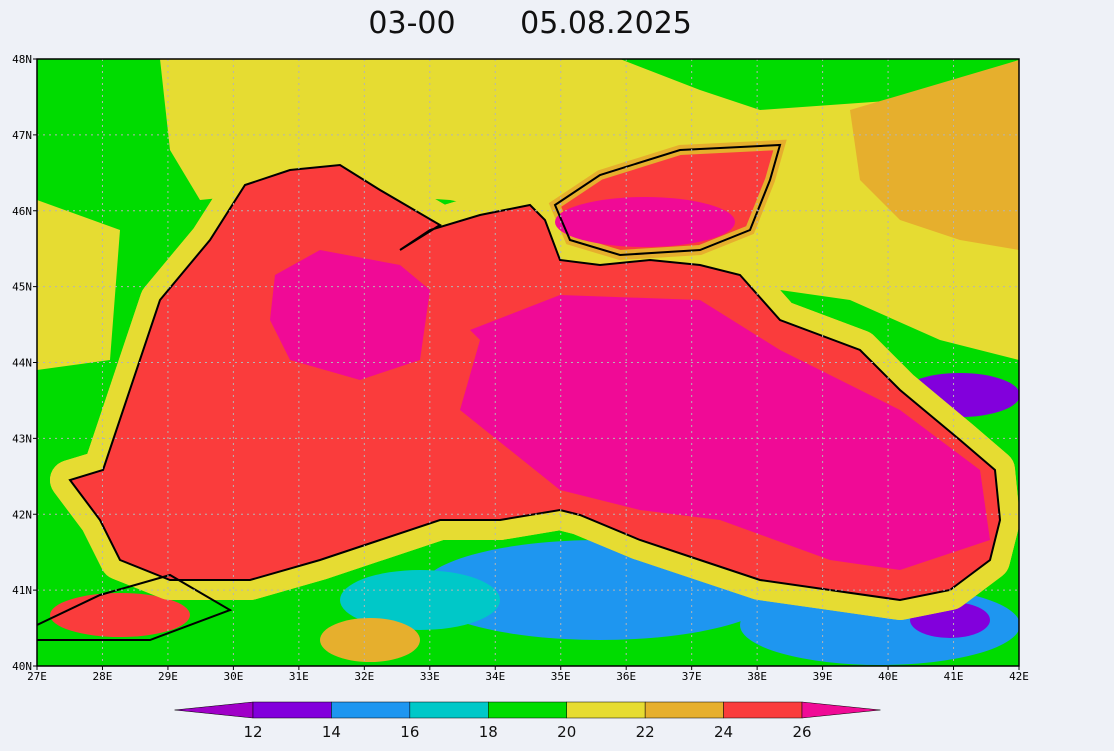 The height and width of the screenshot is (751, 1114). Describe the element at coordinates (645, 222) in the screenshot. I see `azov-pink` at that location.